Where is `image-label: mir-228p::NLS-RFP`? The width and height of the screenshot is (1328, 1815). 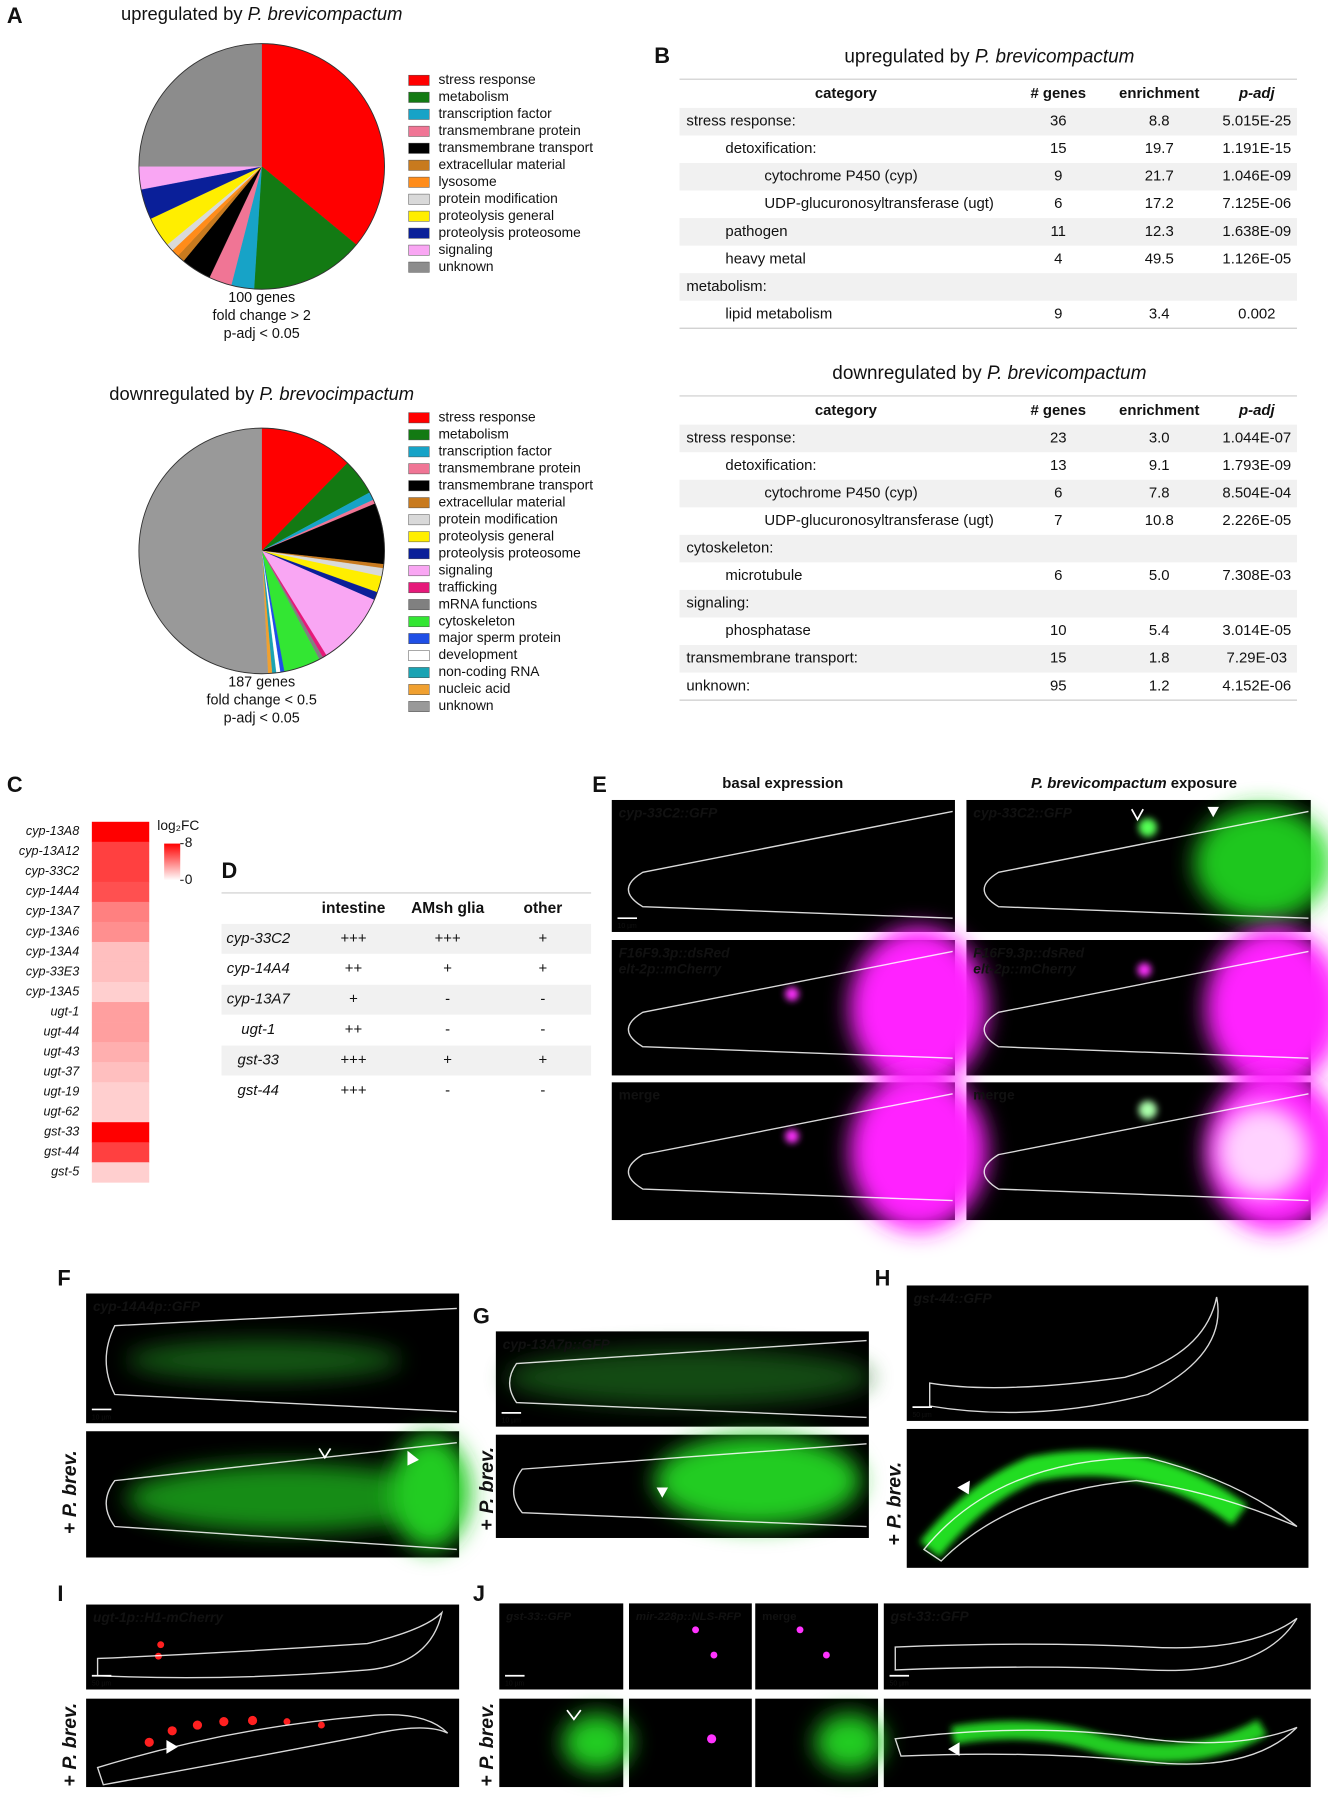 image-label: mir-228p::NLS-RFP is located at coordinates (688, 1617).